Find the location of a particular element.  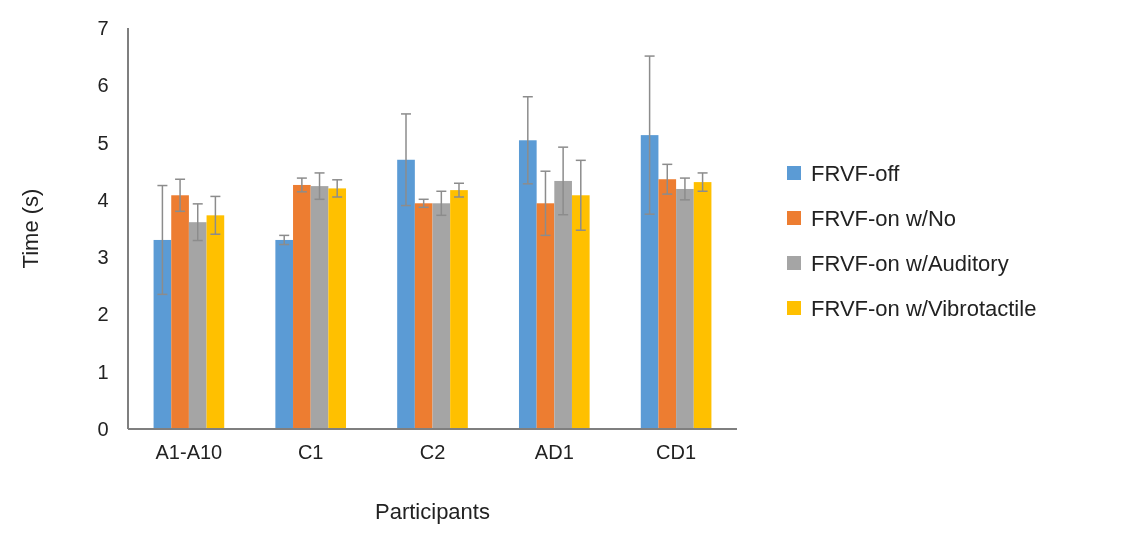

y-tick-label: 4 is located at coordinates (103, 199).